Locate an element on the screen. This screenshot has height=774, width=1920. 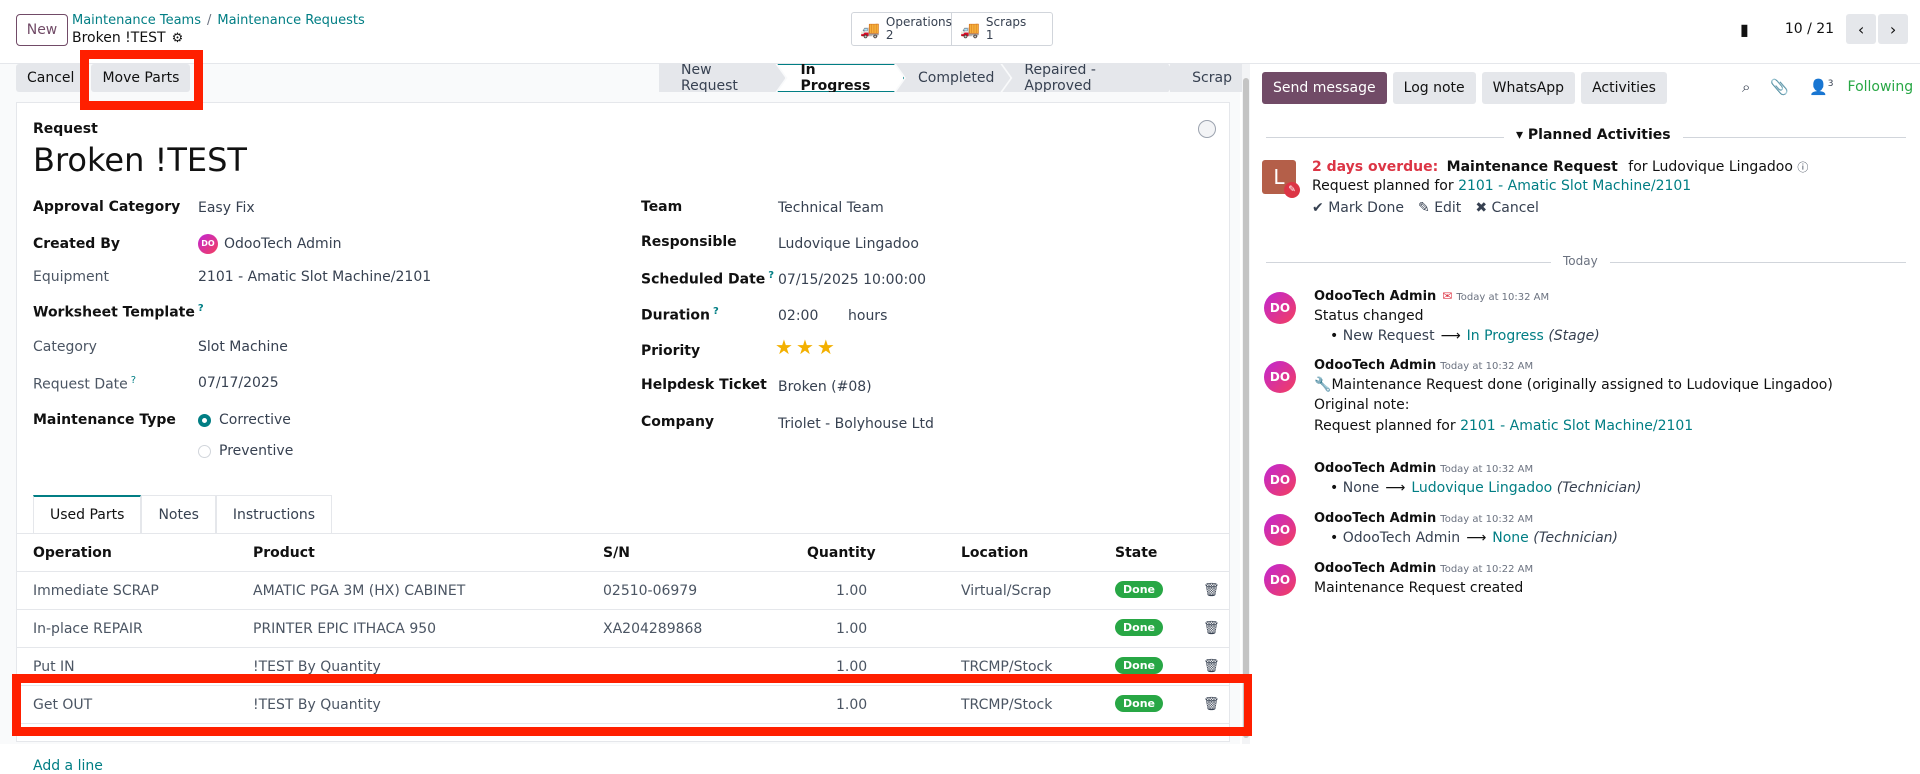
cancel-button: Cancel is located at coordinates (51, 78).